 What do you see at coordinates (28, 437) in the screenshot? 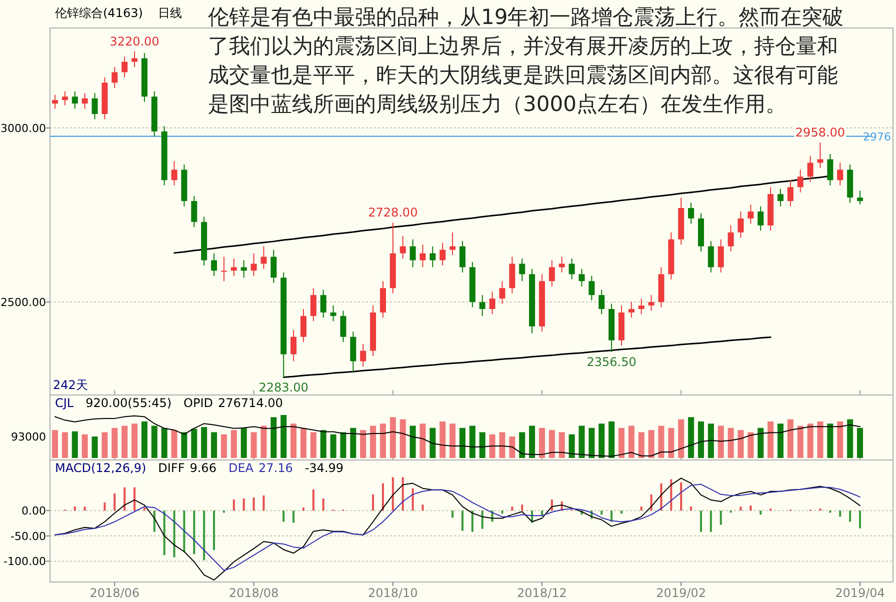
I see `y-axis-title: 93000` at bounding box center [28, 437].